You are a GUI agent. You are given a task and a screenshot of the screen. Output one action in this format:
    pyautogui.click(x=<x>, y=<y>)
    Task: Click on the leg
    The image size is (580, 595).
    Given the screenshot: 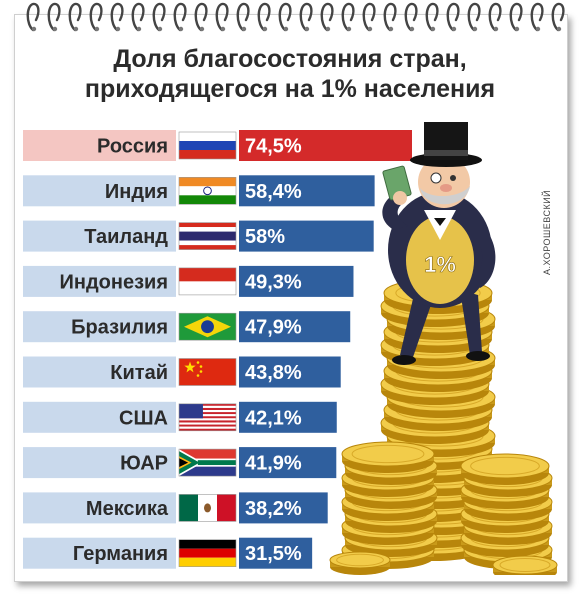 What is the action you would take?
    pyautogui.click(x=416, y=325)
    